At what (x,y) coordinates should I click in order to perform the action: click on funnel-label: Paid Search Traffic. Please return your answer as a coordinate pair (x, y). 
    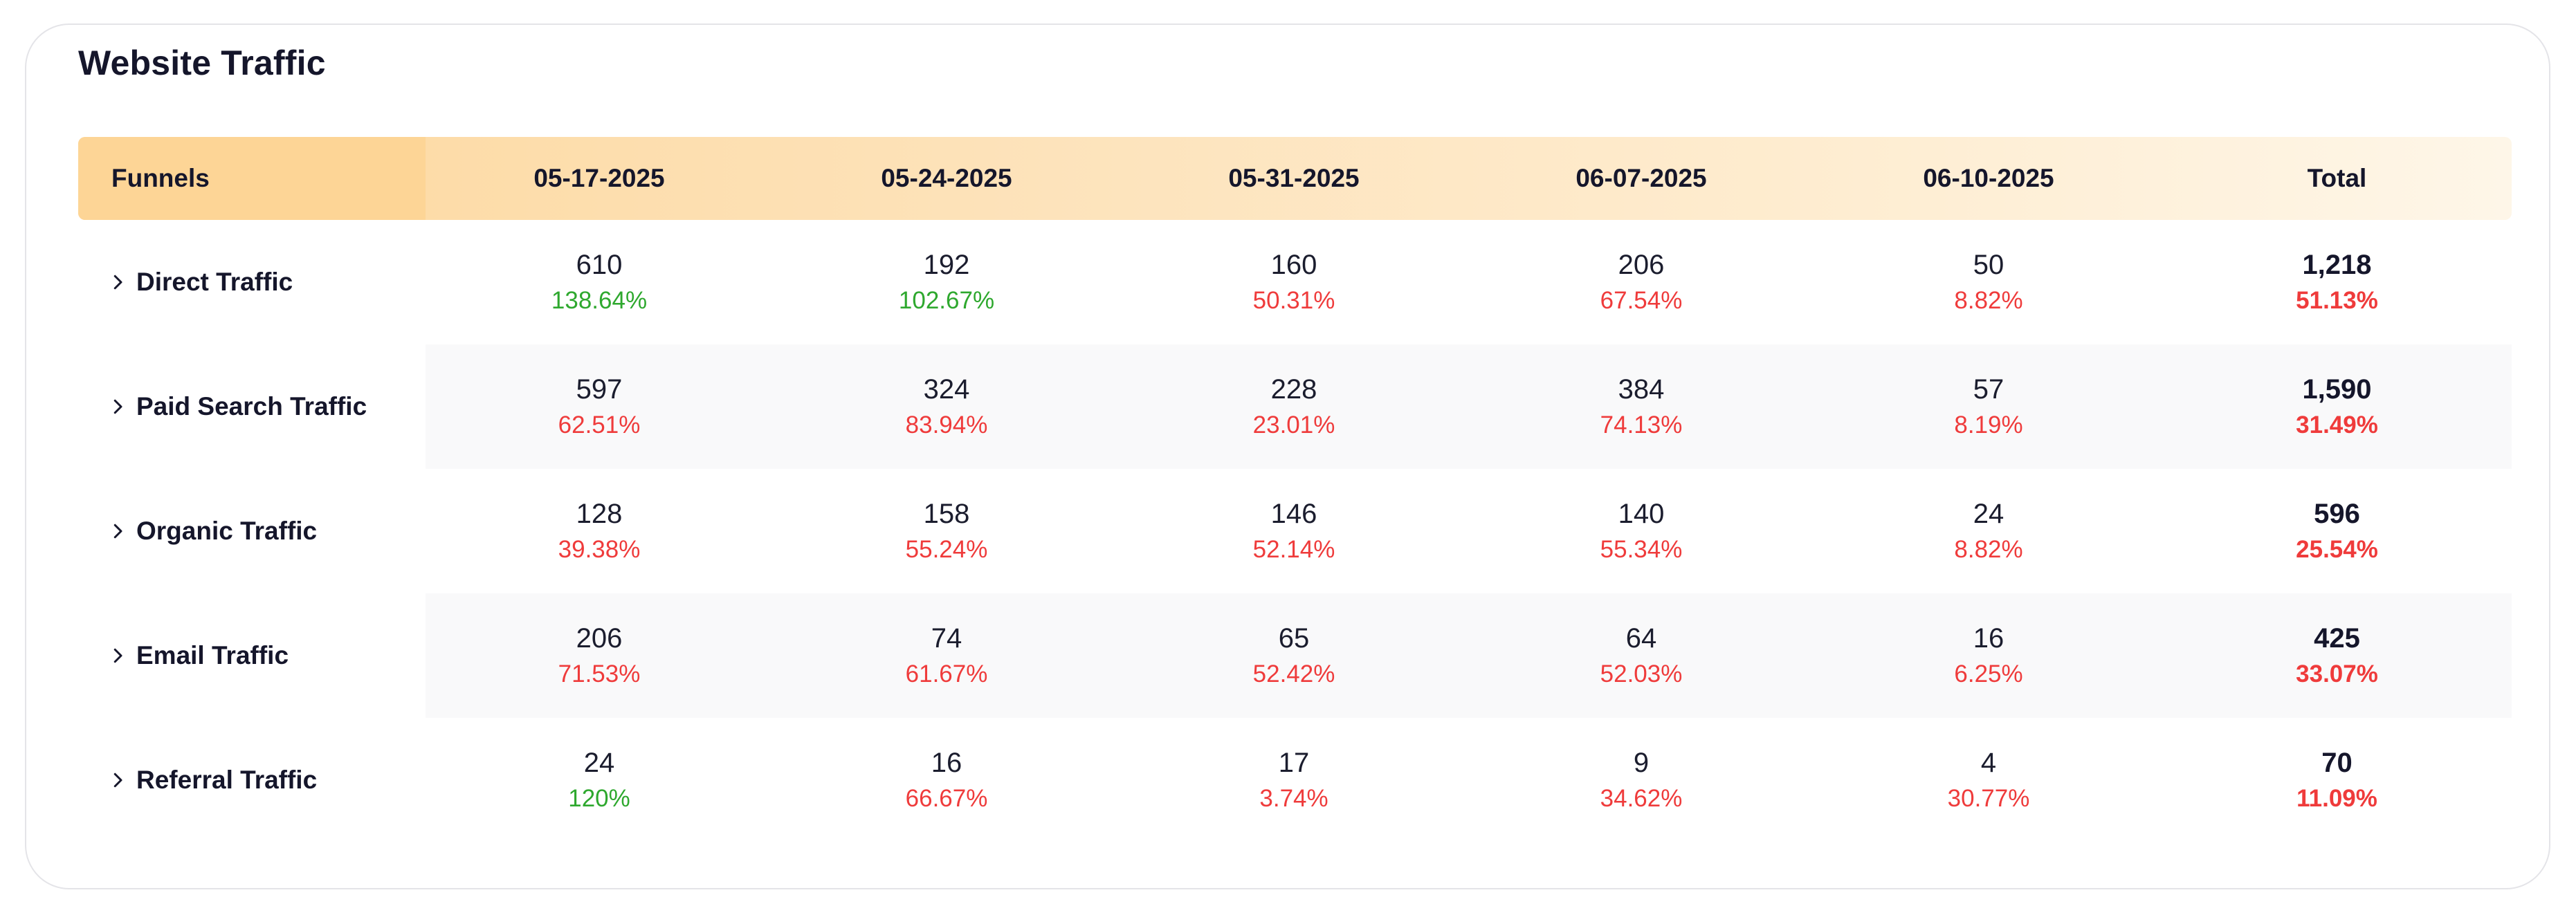
    Looking at the image, I should click on (251, 406).